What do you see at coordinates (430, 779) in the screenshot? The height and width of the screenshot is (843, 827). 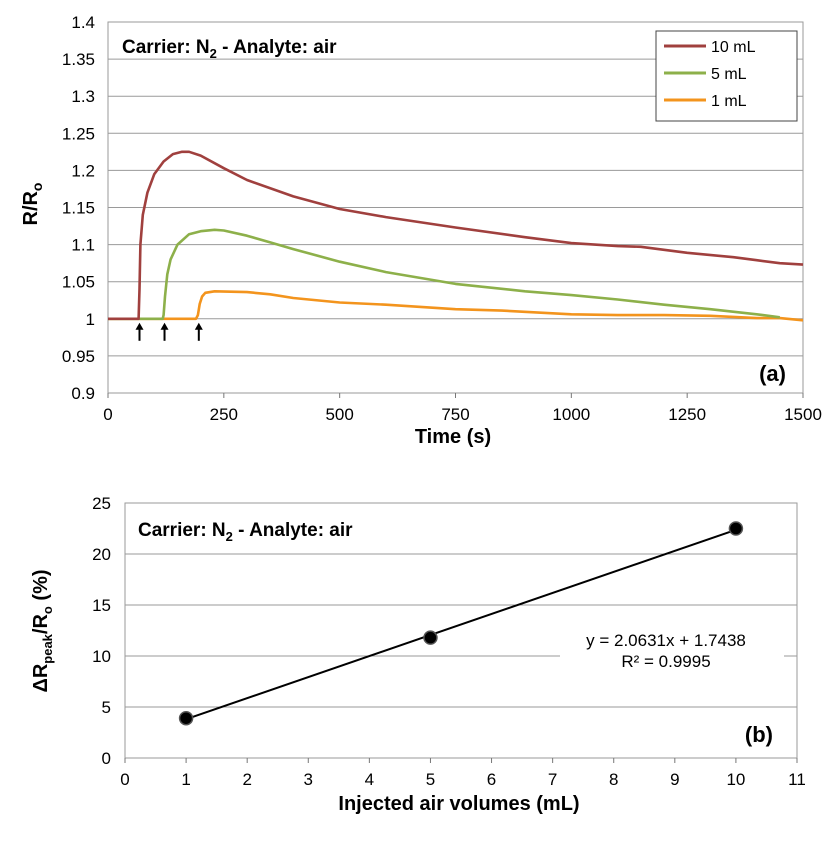 I see `x-tick-label-b: 5` at bounding box center [430, 779].